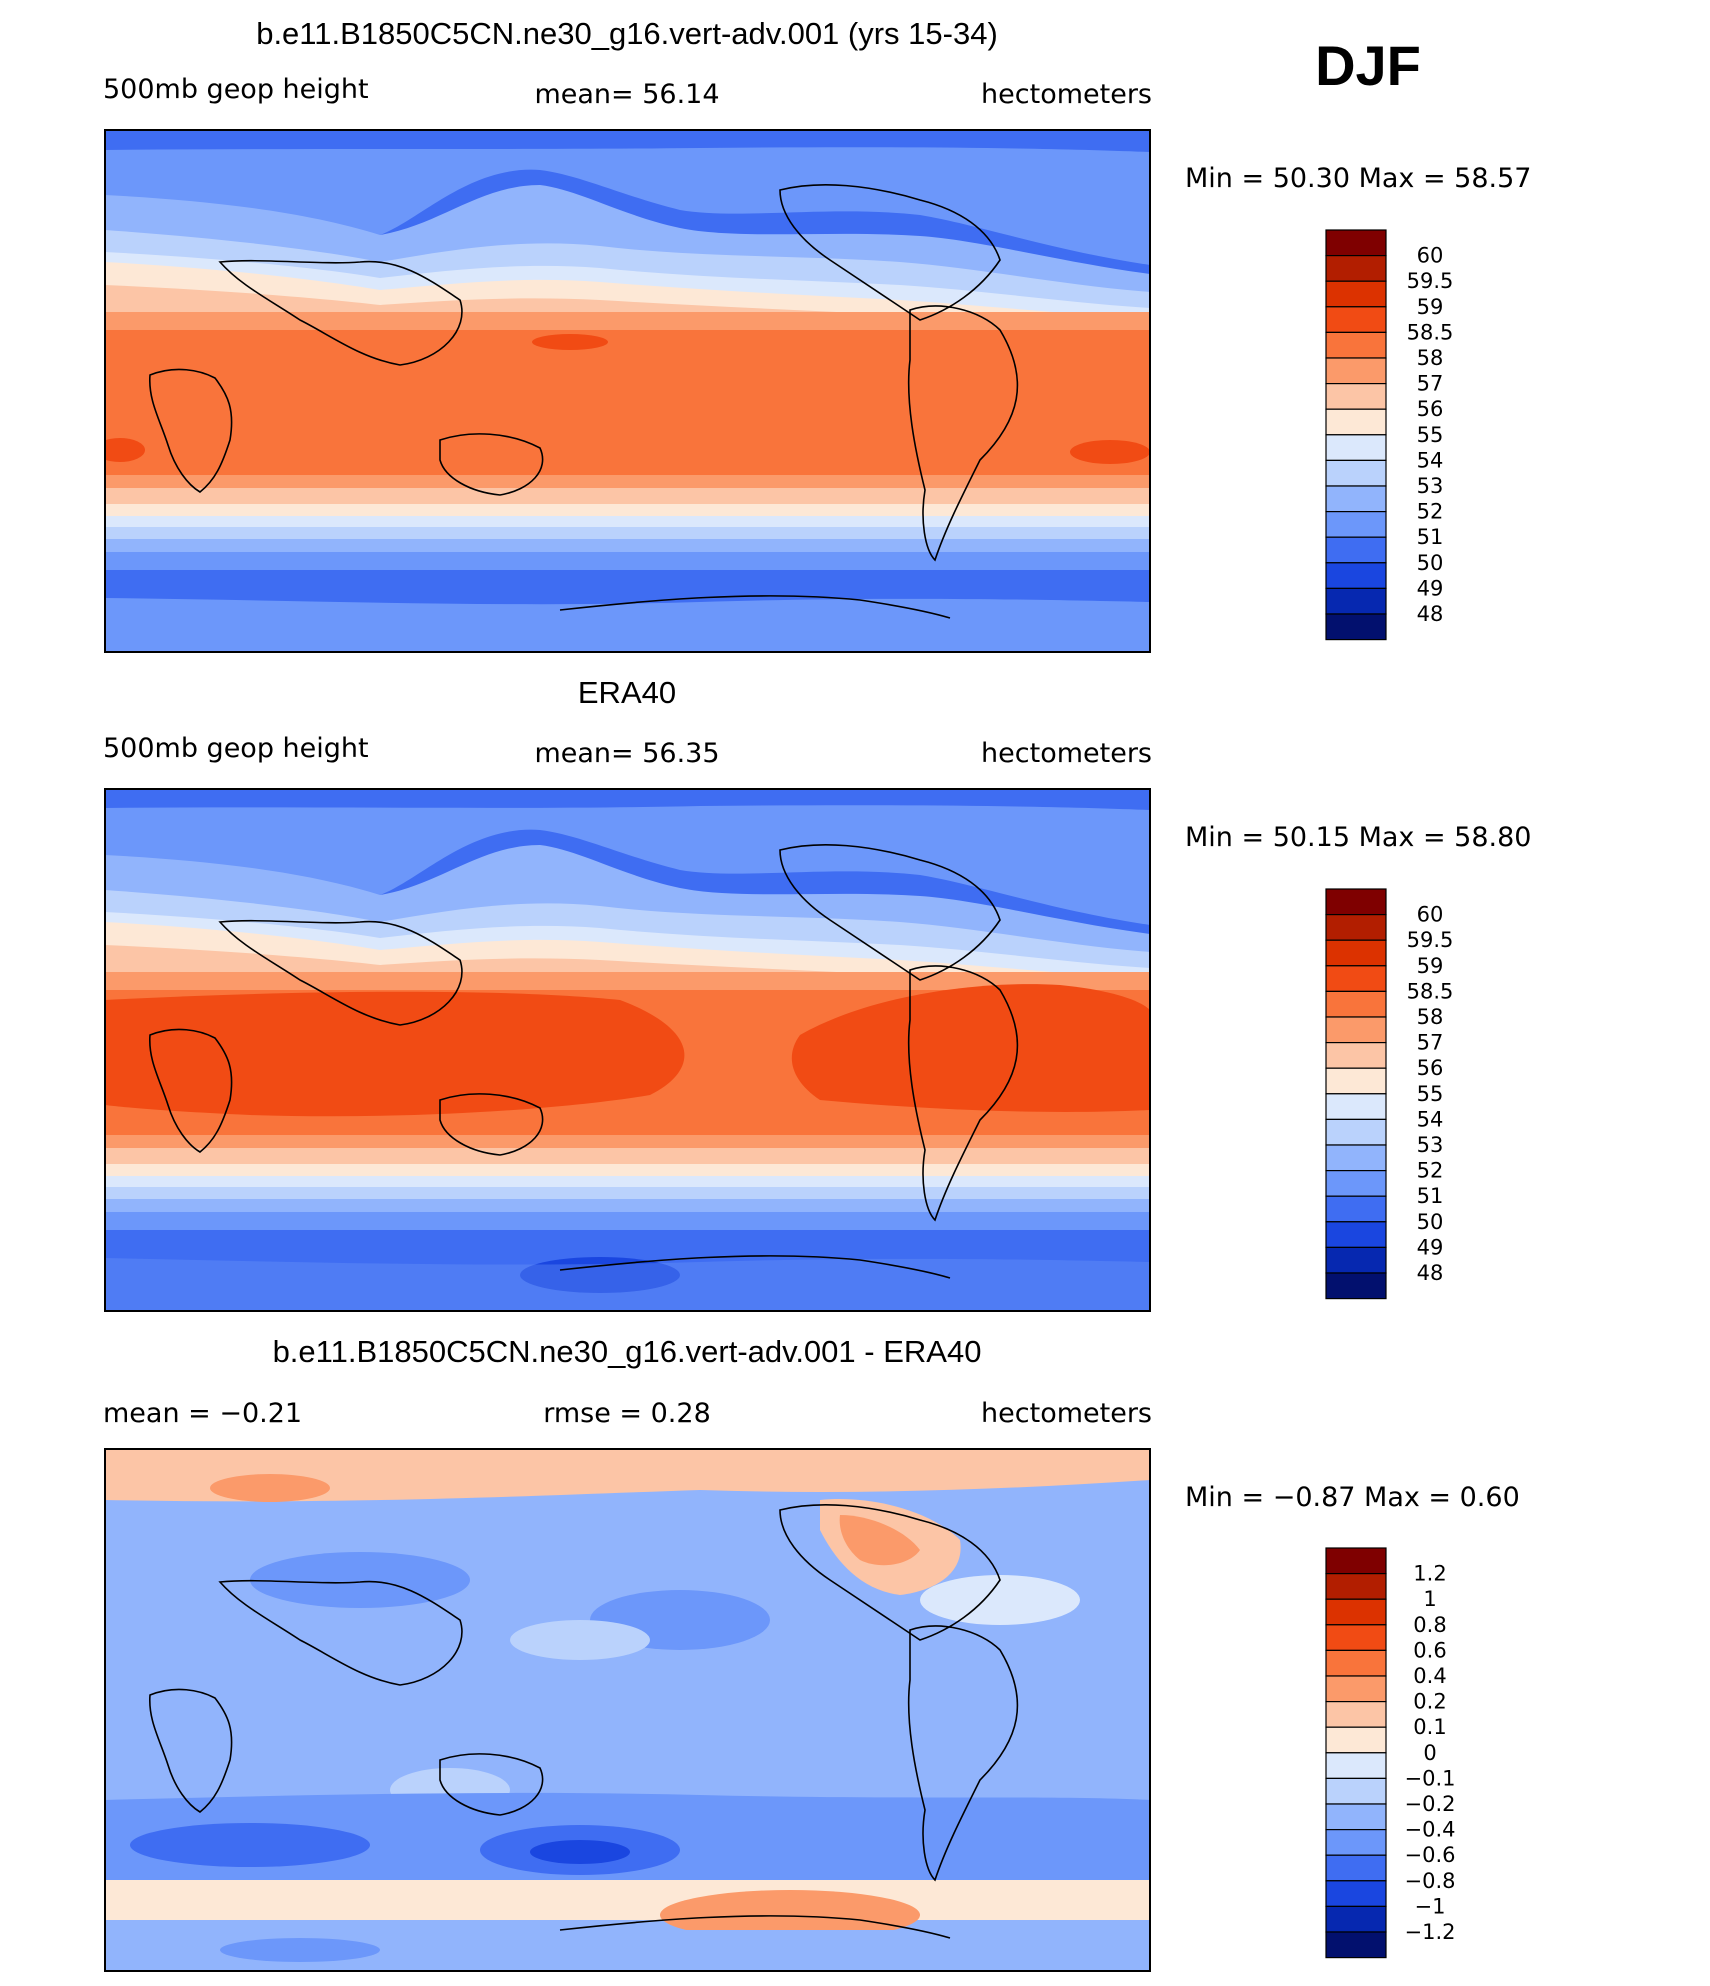 This screenshot has height=1986, width=1710. What do you see at coordinates (1430, 1932) in the screenshot?
I see `colorbar-tick-label: −1.2` at bounding box center [1430, 1932].